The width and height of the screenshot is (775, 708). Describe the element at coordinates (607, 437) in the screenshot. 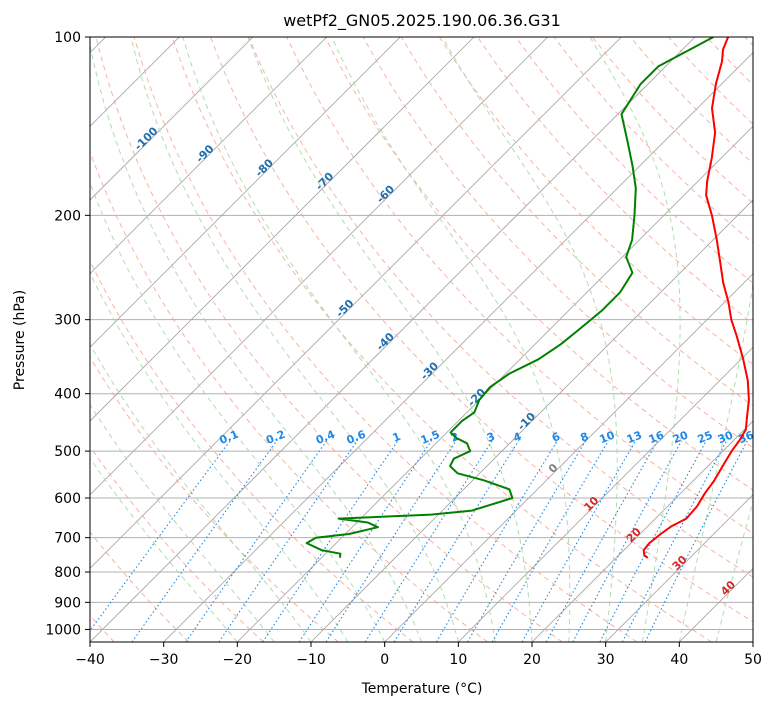

I see `mixing-ratio-label: 10` at that location.